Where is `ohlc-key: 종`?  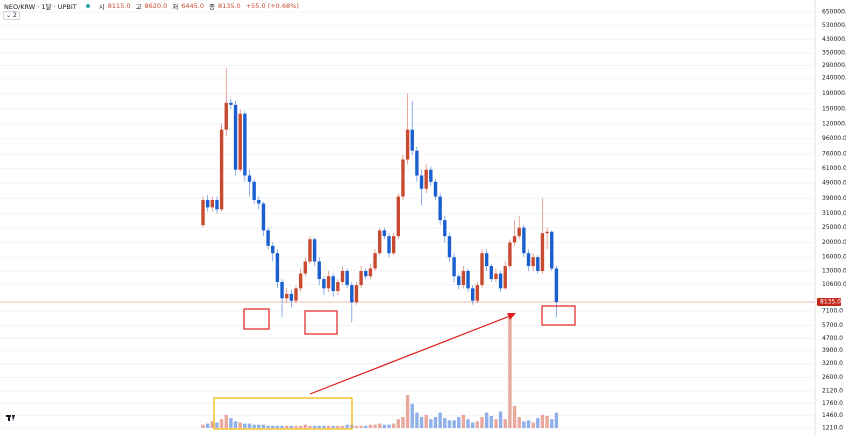 ohlc-key: 종 is located at coordinates (211, 7).